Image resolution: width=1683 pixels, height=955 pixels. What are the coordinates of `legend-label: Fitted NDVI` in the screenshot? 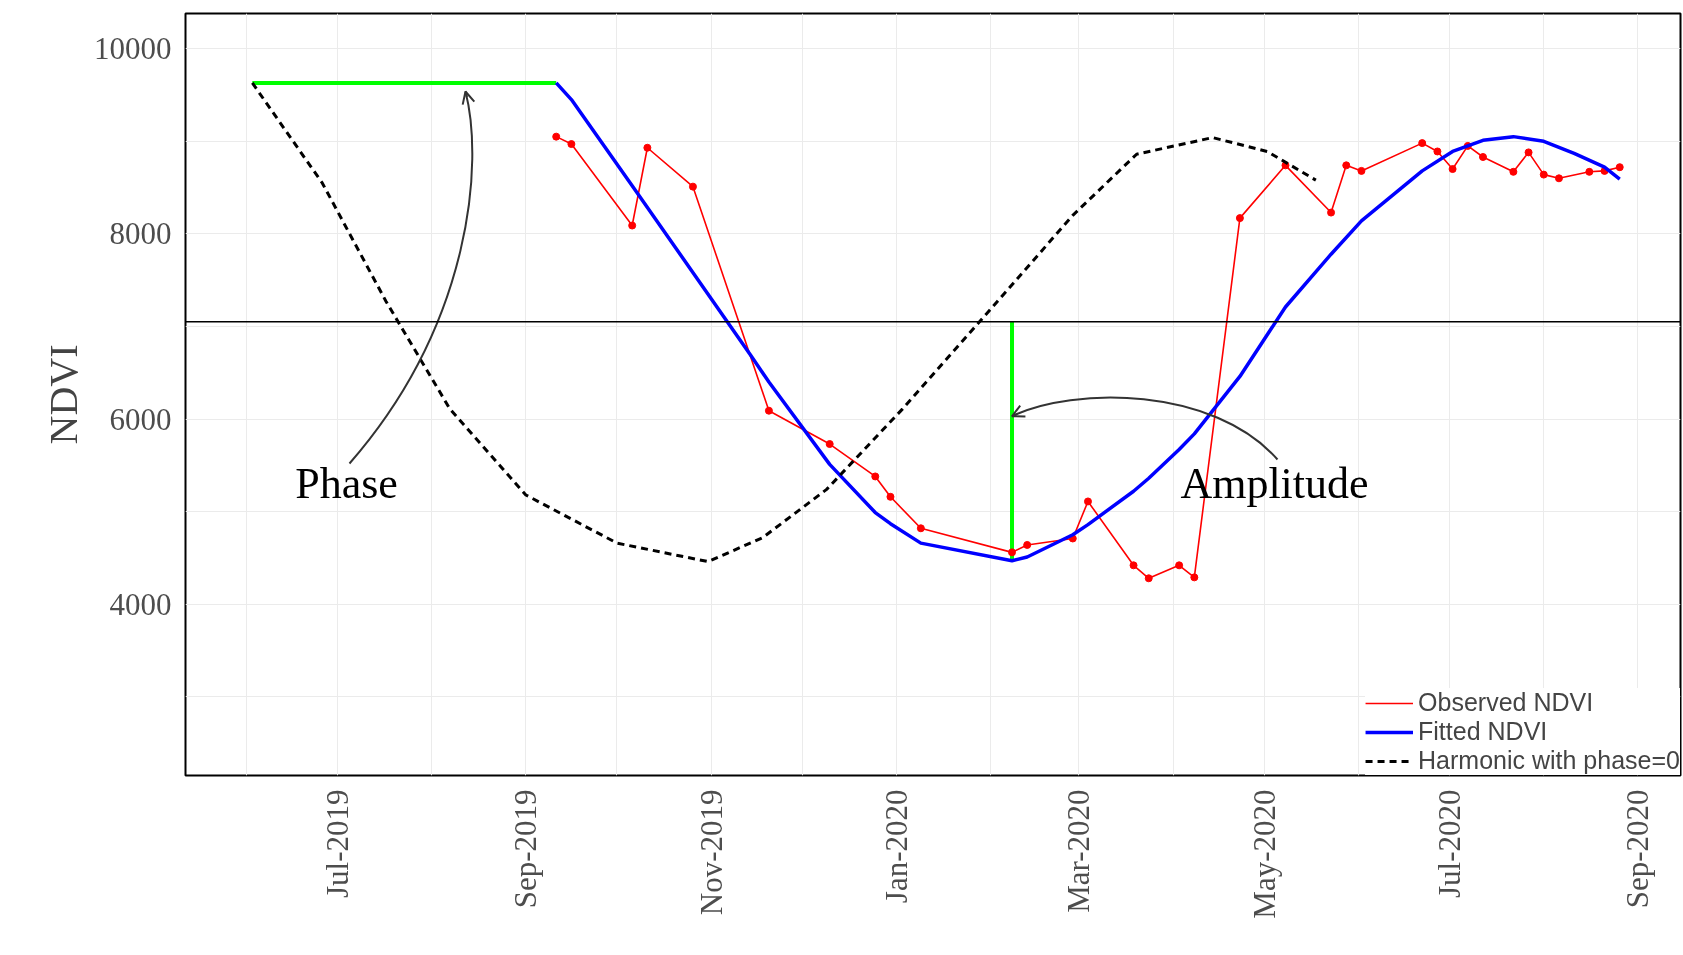 It's located at (1483, 731).